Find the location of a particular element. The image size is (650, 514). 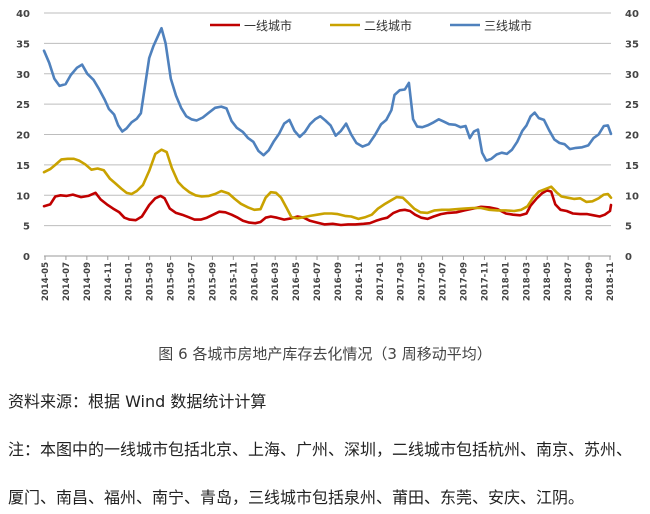

y-tick-label-left: 25 is located at coordinates (23, 105).